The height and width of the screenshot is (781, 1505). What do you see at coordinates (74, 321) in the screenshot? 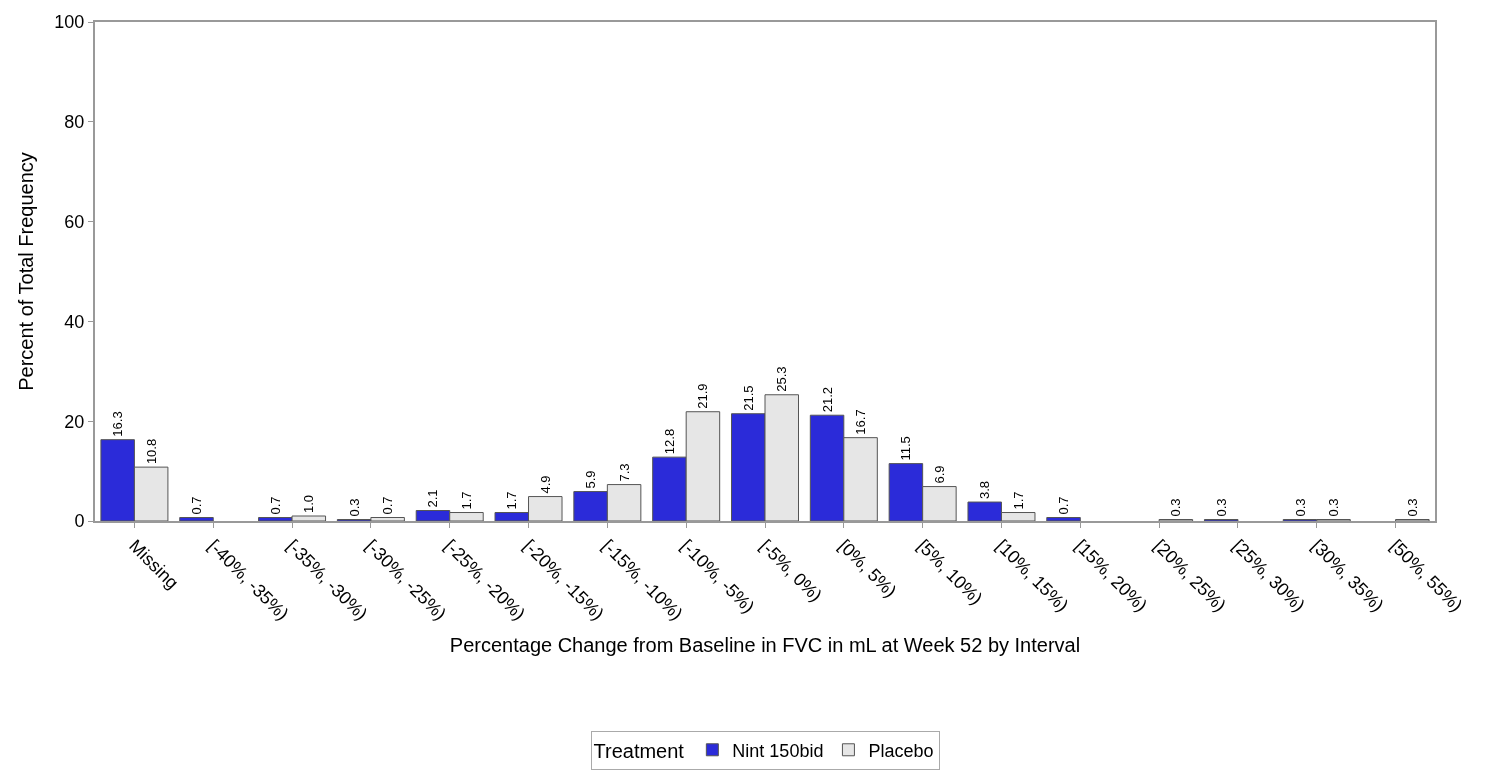
I see `y-tick-label: 40` at bounding box center [74, 321].